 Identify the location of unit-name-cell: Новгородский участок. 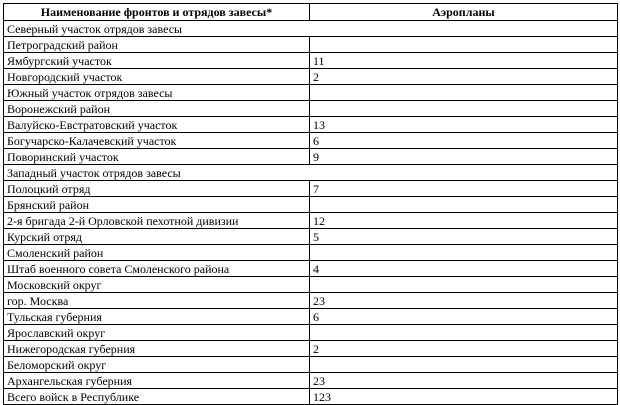
(156, 76).